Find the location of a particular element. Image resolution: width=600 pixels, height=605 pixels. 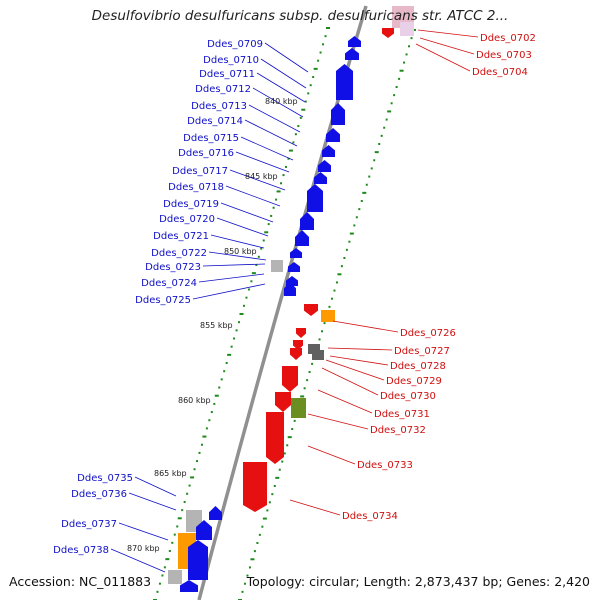

scale-label: 845 kbp is located at coordinates (261, 176).